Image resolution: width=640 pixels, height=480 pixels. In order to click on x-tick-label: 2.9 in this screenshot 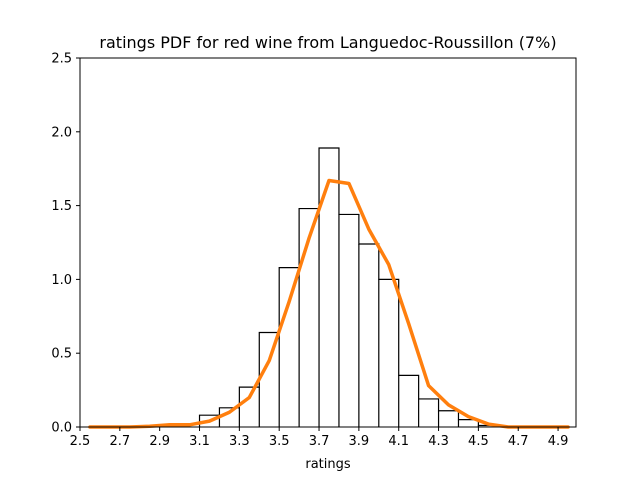, I will do `click(159, 441)`.